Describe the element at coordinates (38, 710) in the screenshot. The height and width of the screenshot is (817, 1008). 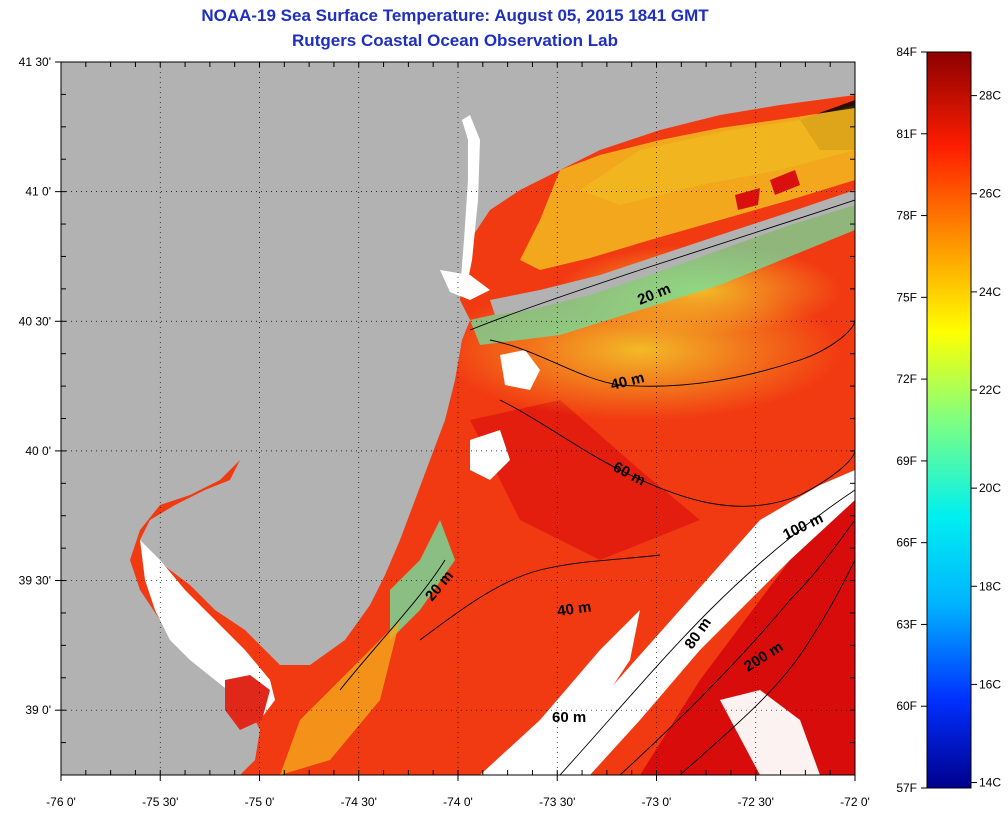
I see `lat-tick-label: 39 0'` at that location.